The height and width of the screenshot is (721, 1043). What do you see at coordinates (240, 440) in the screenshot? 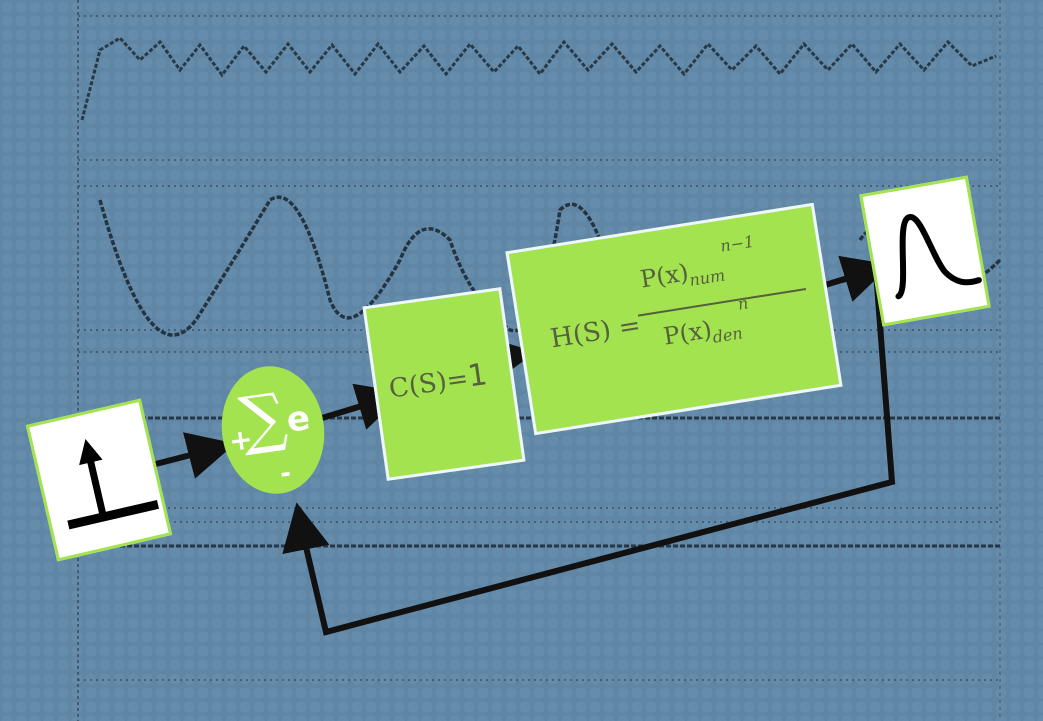
I see `plus-sign: +` at bounding box center [240, 440].